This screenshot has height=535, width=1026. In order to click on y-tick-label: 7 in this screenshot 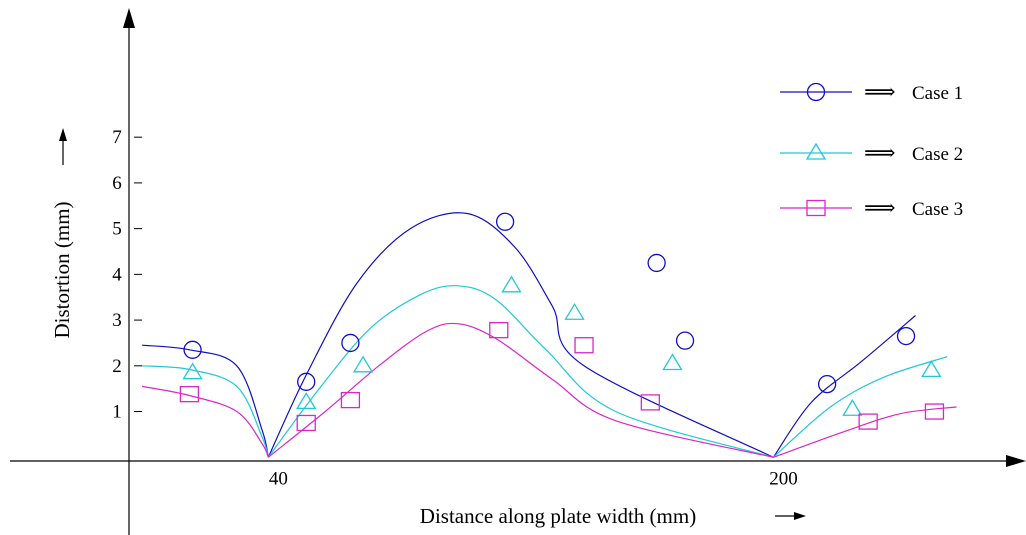, I will do `click(117, 137)`.